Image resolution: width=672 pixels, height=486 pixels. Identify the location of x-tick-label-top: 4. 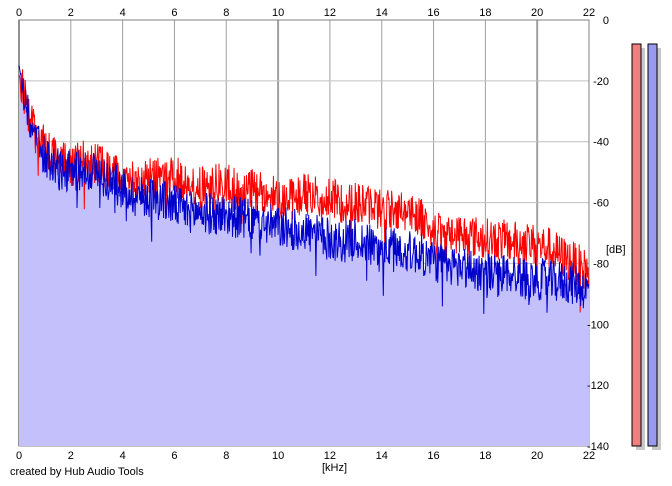
(123, 13).